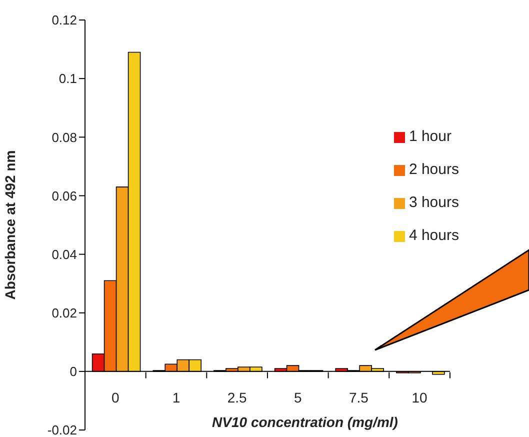 This screenshot has width=529, height=437. Describe the element at coordinates (64, 312) in the screenshot. I see `y-tick-label: 0.02` at that location.